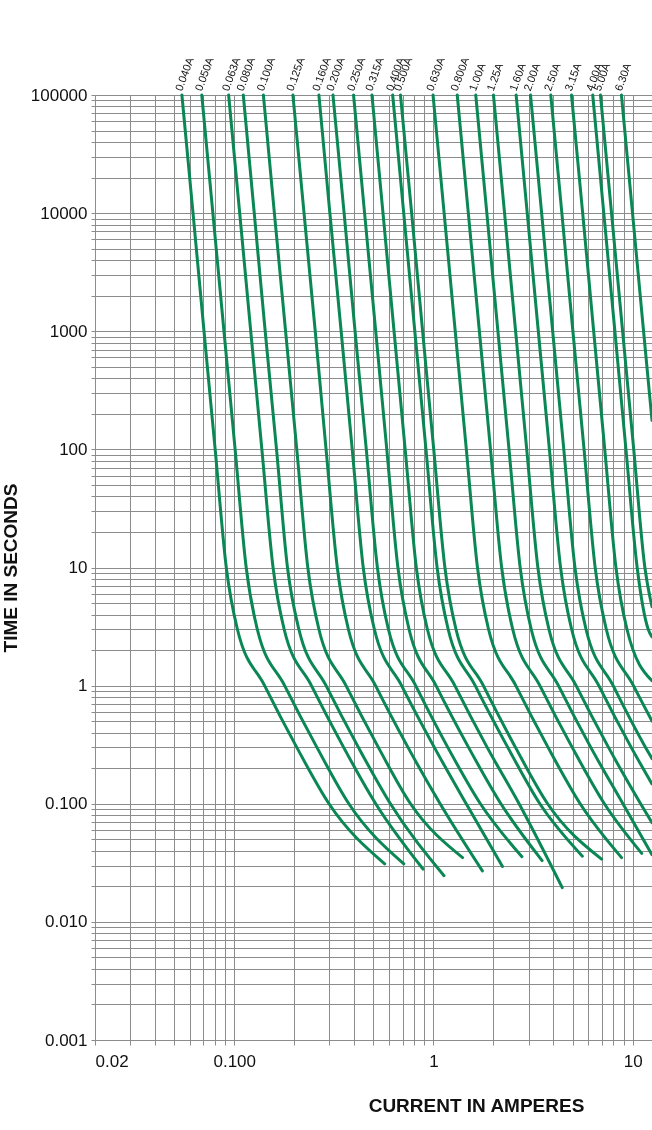 Image resolution: width=652 pixels, height=1130 pixels. I want to click on line-series, so click(635, 257).